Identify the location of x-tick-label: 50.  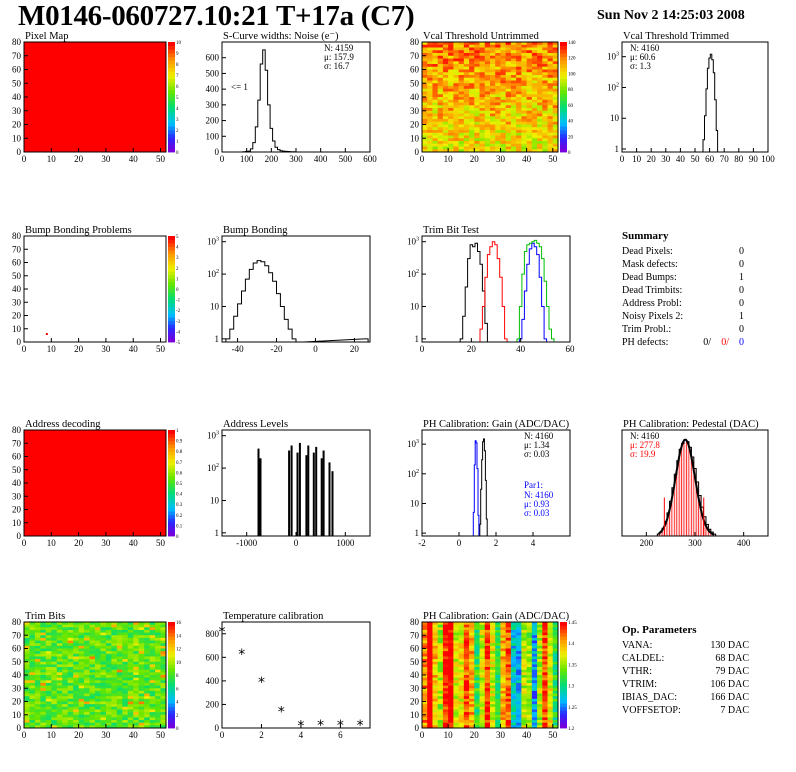
(553, 159).